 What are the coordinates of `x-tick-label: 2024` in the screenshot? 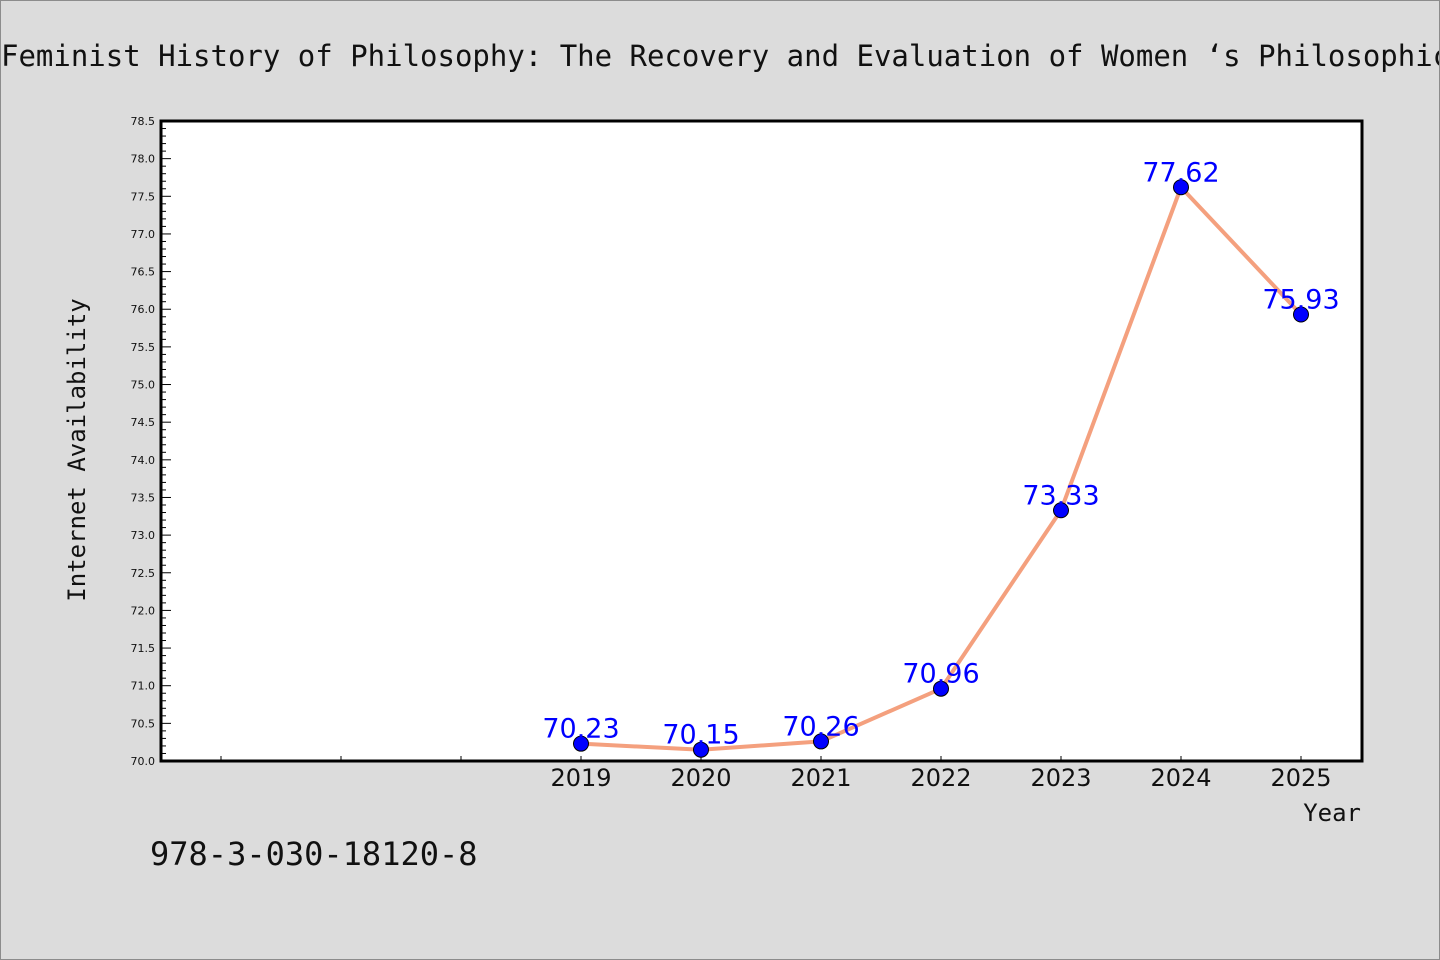 It's located at (1180, 778).